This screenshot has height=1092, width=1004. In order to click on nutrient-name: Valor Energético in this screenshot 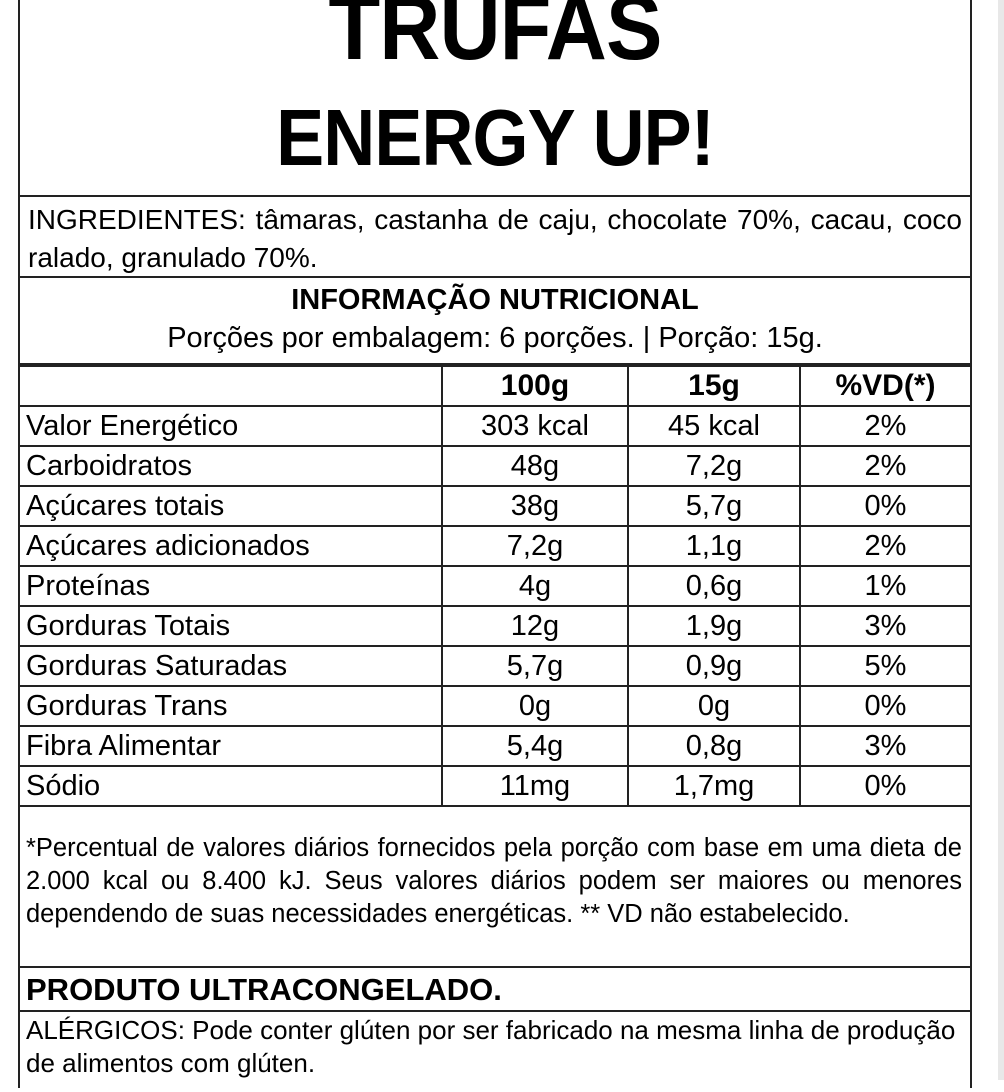, I will do `click(231, 426)`.